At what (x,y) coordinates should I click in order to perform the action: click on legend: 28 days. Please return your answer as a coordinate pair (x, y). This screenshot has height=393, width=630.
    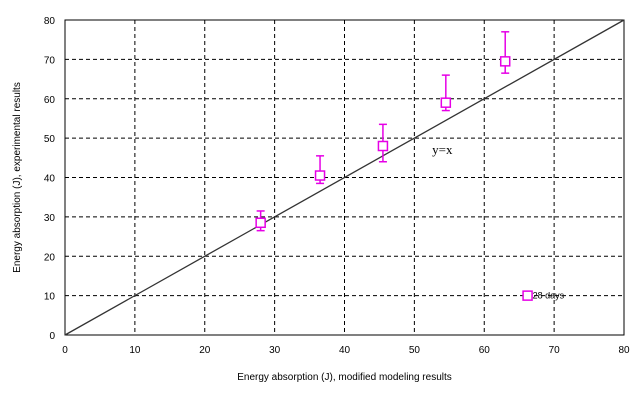
    Looking at the image, I should click on (543, 295).